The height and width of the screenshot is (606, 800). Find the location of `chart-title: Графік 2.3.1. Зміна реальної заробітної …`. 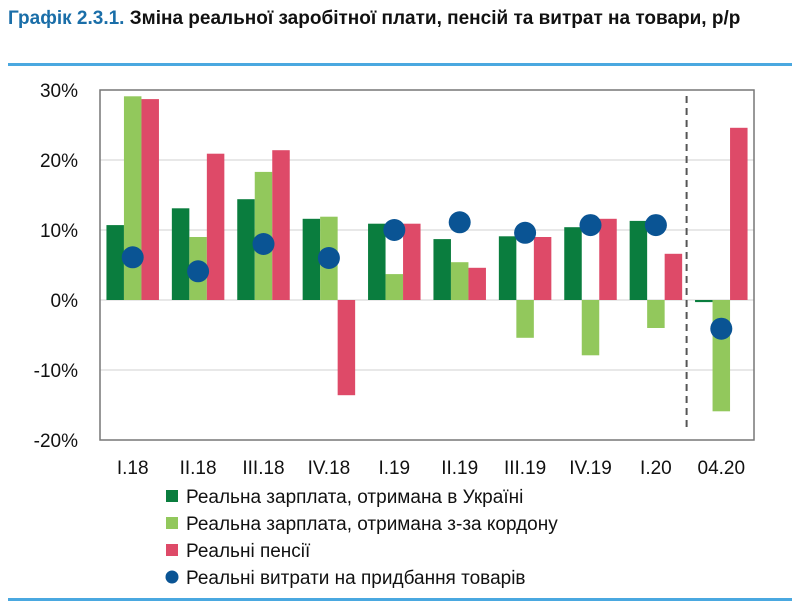

chart-title: Графік 2.3.1. Зміна реальної заробітної … is located at coordinates (398, 19).